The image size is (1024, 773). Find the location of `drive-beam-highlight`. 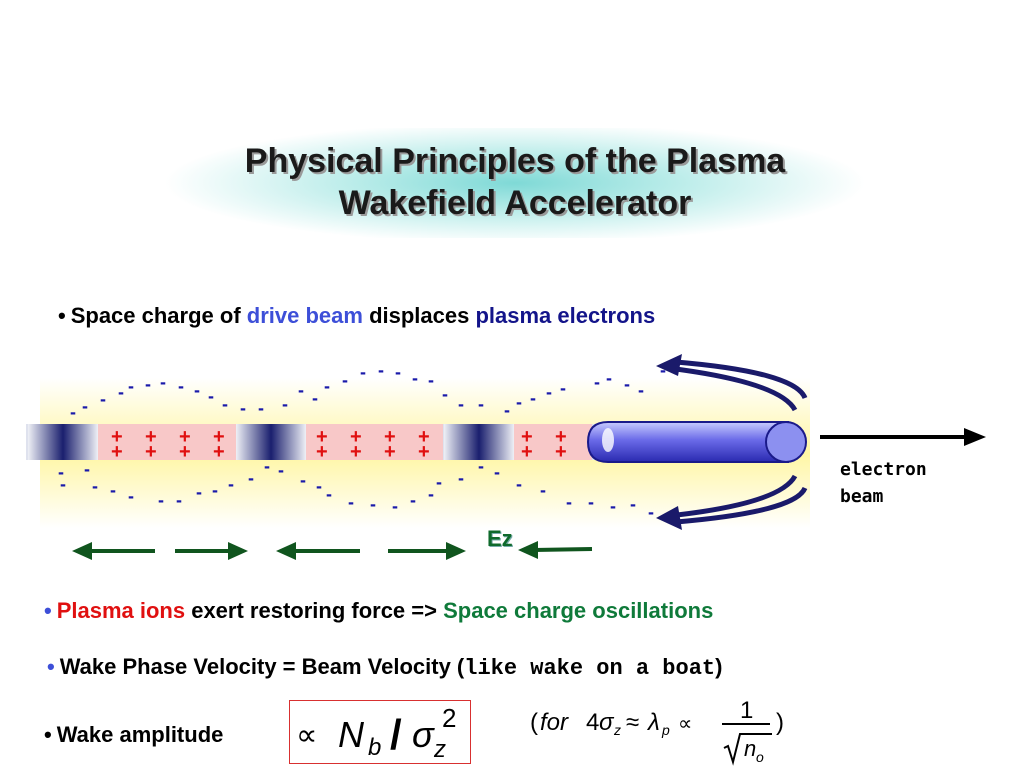

drive-beam-highlight is located at coordinates (608, 440).